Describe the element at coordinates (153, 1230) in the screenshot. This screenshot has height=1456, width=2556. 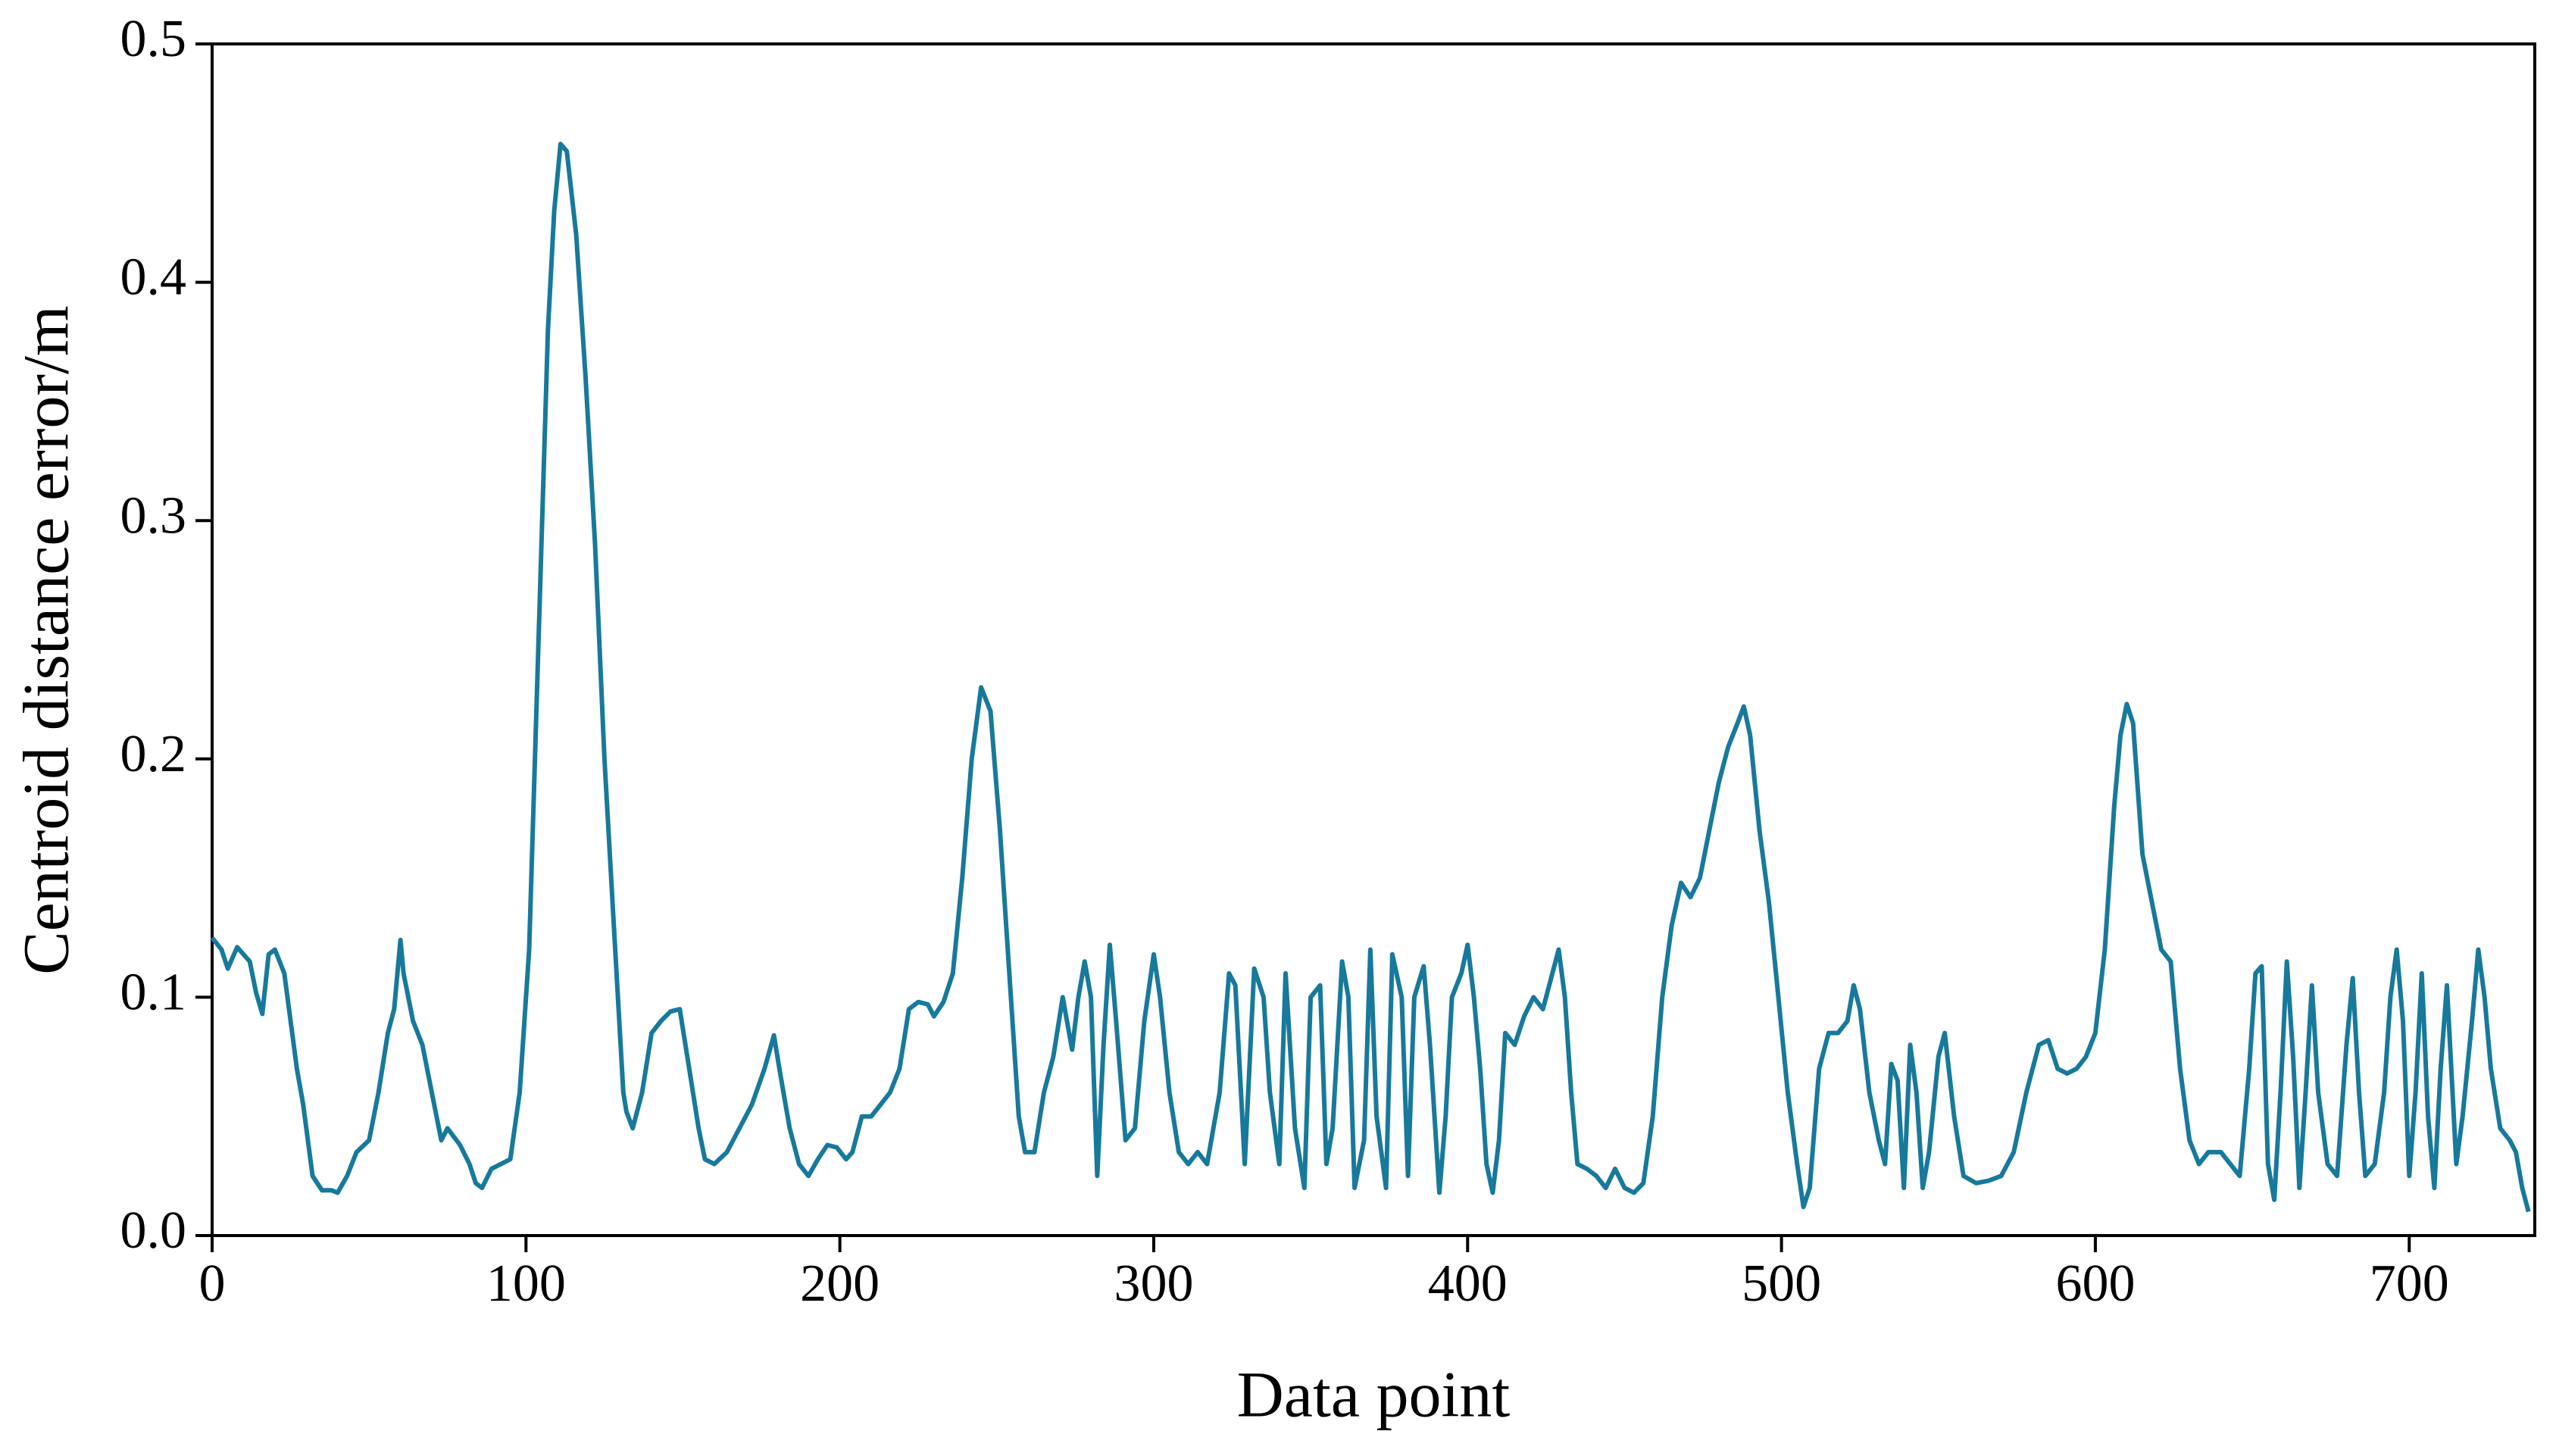
I see `y-tick-label: 0.0` at that location.